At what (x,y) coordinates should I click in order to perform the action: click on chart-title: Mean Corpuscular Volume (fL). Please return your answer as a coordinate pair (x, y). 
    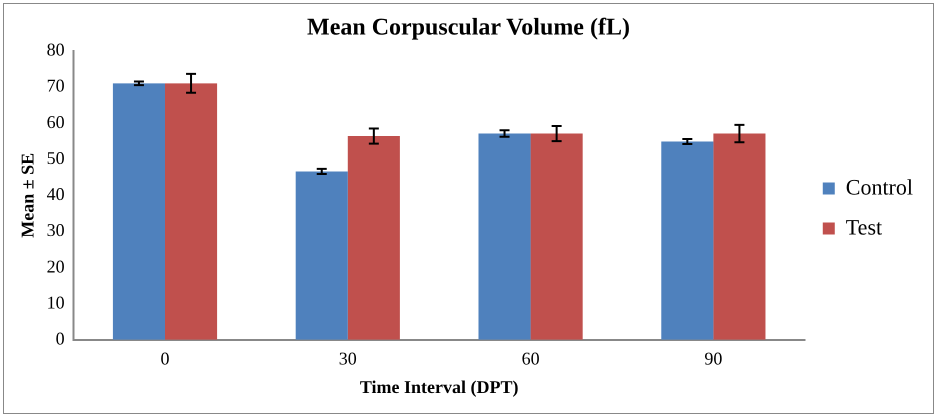
    Looking at the image, I should click on (468, 27).